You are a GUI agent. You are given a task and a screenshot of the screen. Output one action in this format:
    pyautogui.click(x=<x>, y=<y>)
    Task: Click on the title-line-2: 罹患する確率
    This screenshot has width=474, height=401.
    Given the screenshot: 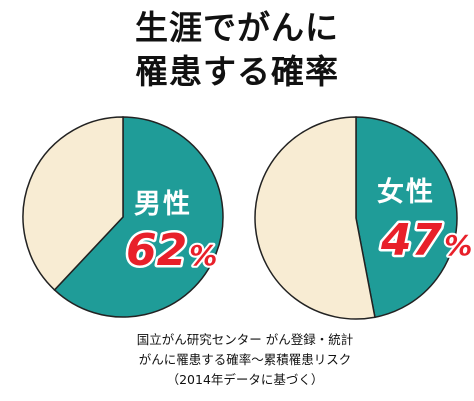 What is the action you would take?
    pyautogui.click(x=237, y=71)
    